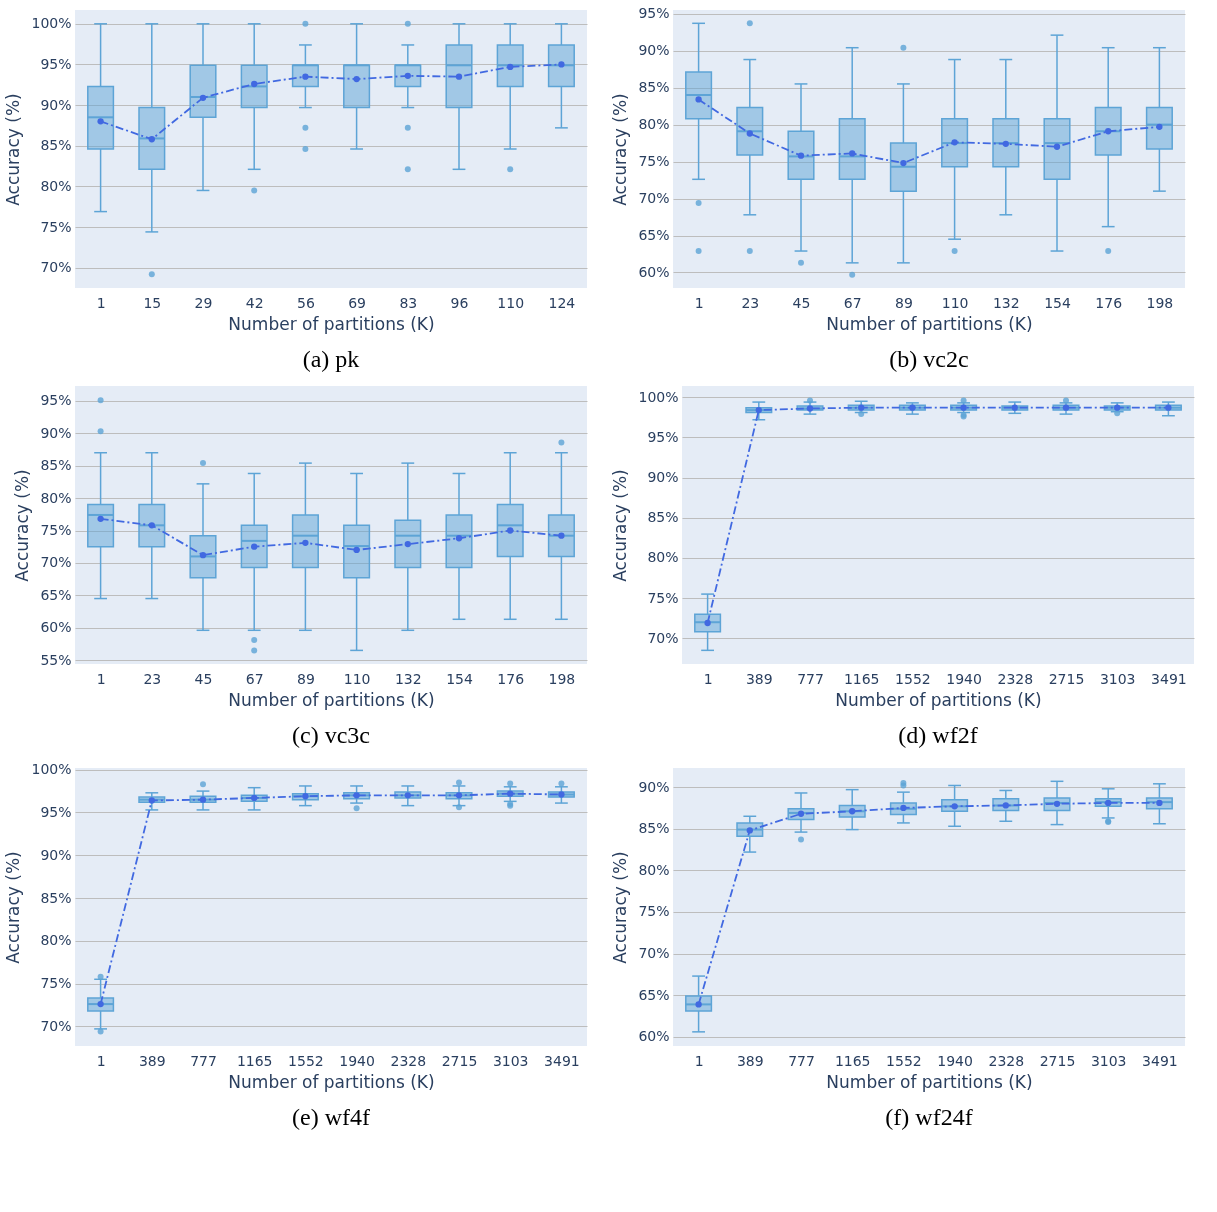 The height and width of the screenshot is (1212, 1217). Describe the element at coordinates (562, 302) in the screenshot. I see `x-tick-label: 124` at that location.